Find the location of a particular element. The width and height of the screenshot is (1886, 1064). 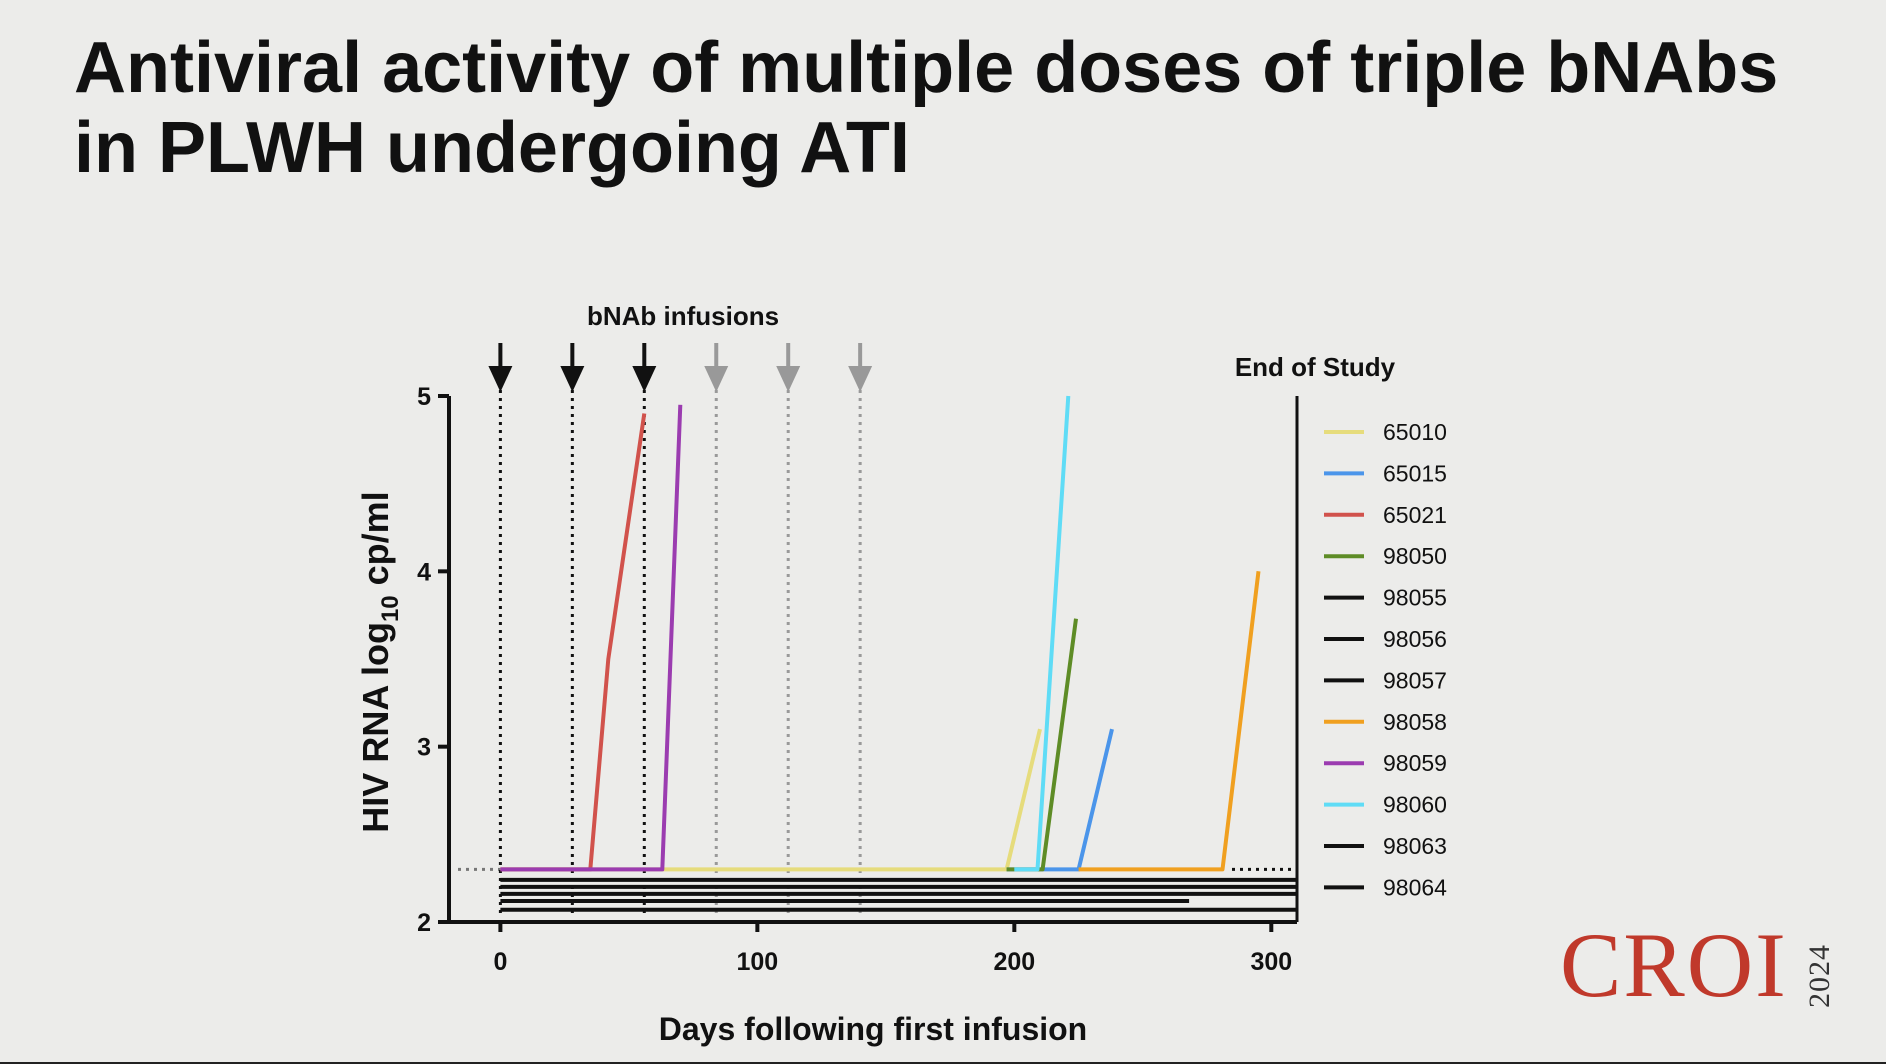

legend-label-98056: 98056 is located at coordinates (1415, 639).